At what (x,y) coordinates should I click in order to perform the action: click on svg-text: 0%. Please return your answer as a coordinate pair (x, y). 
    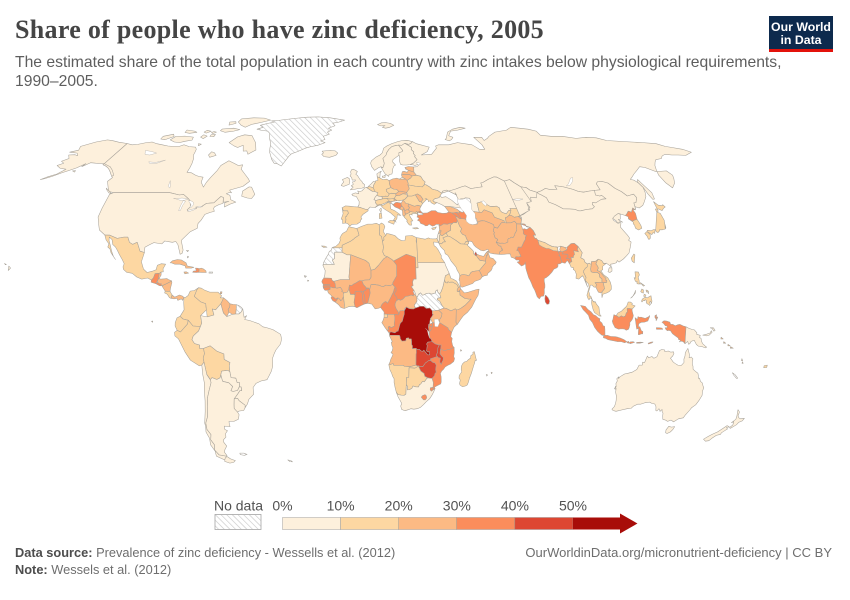
    Looking at the image, I should click on (282, 506).